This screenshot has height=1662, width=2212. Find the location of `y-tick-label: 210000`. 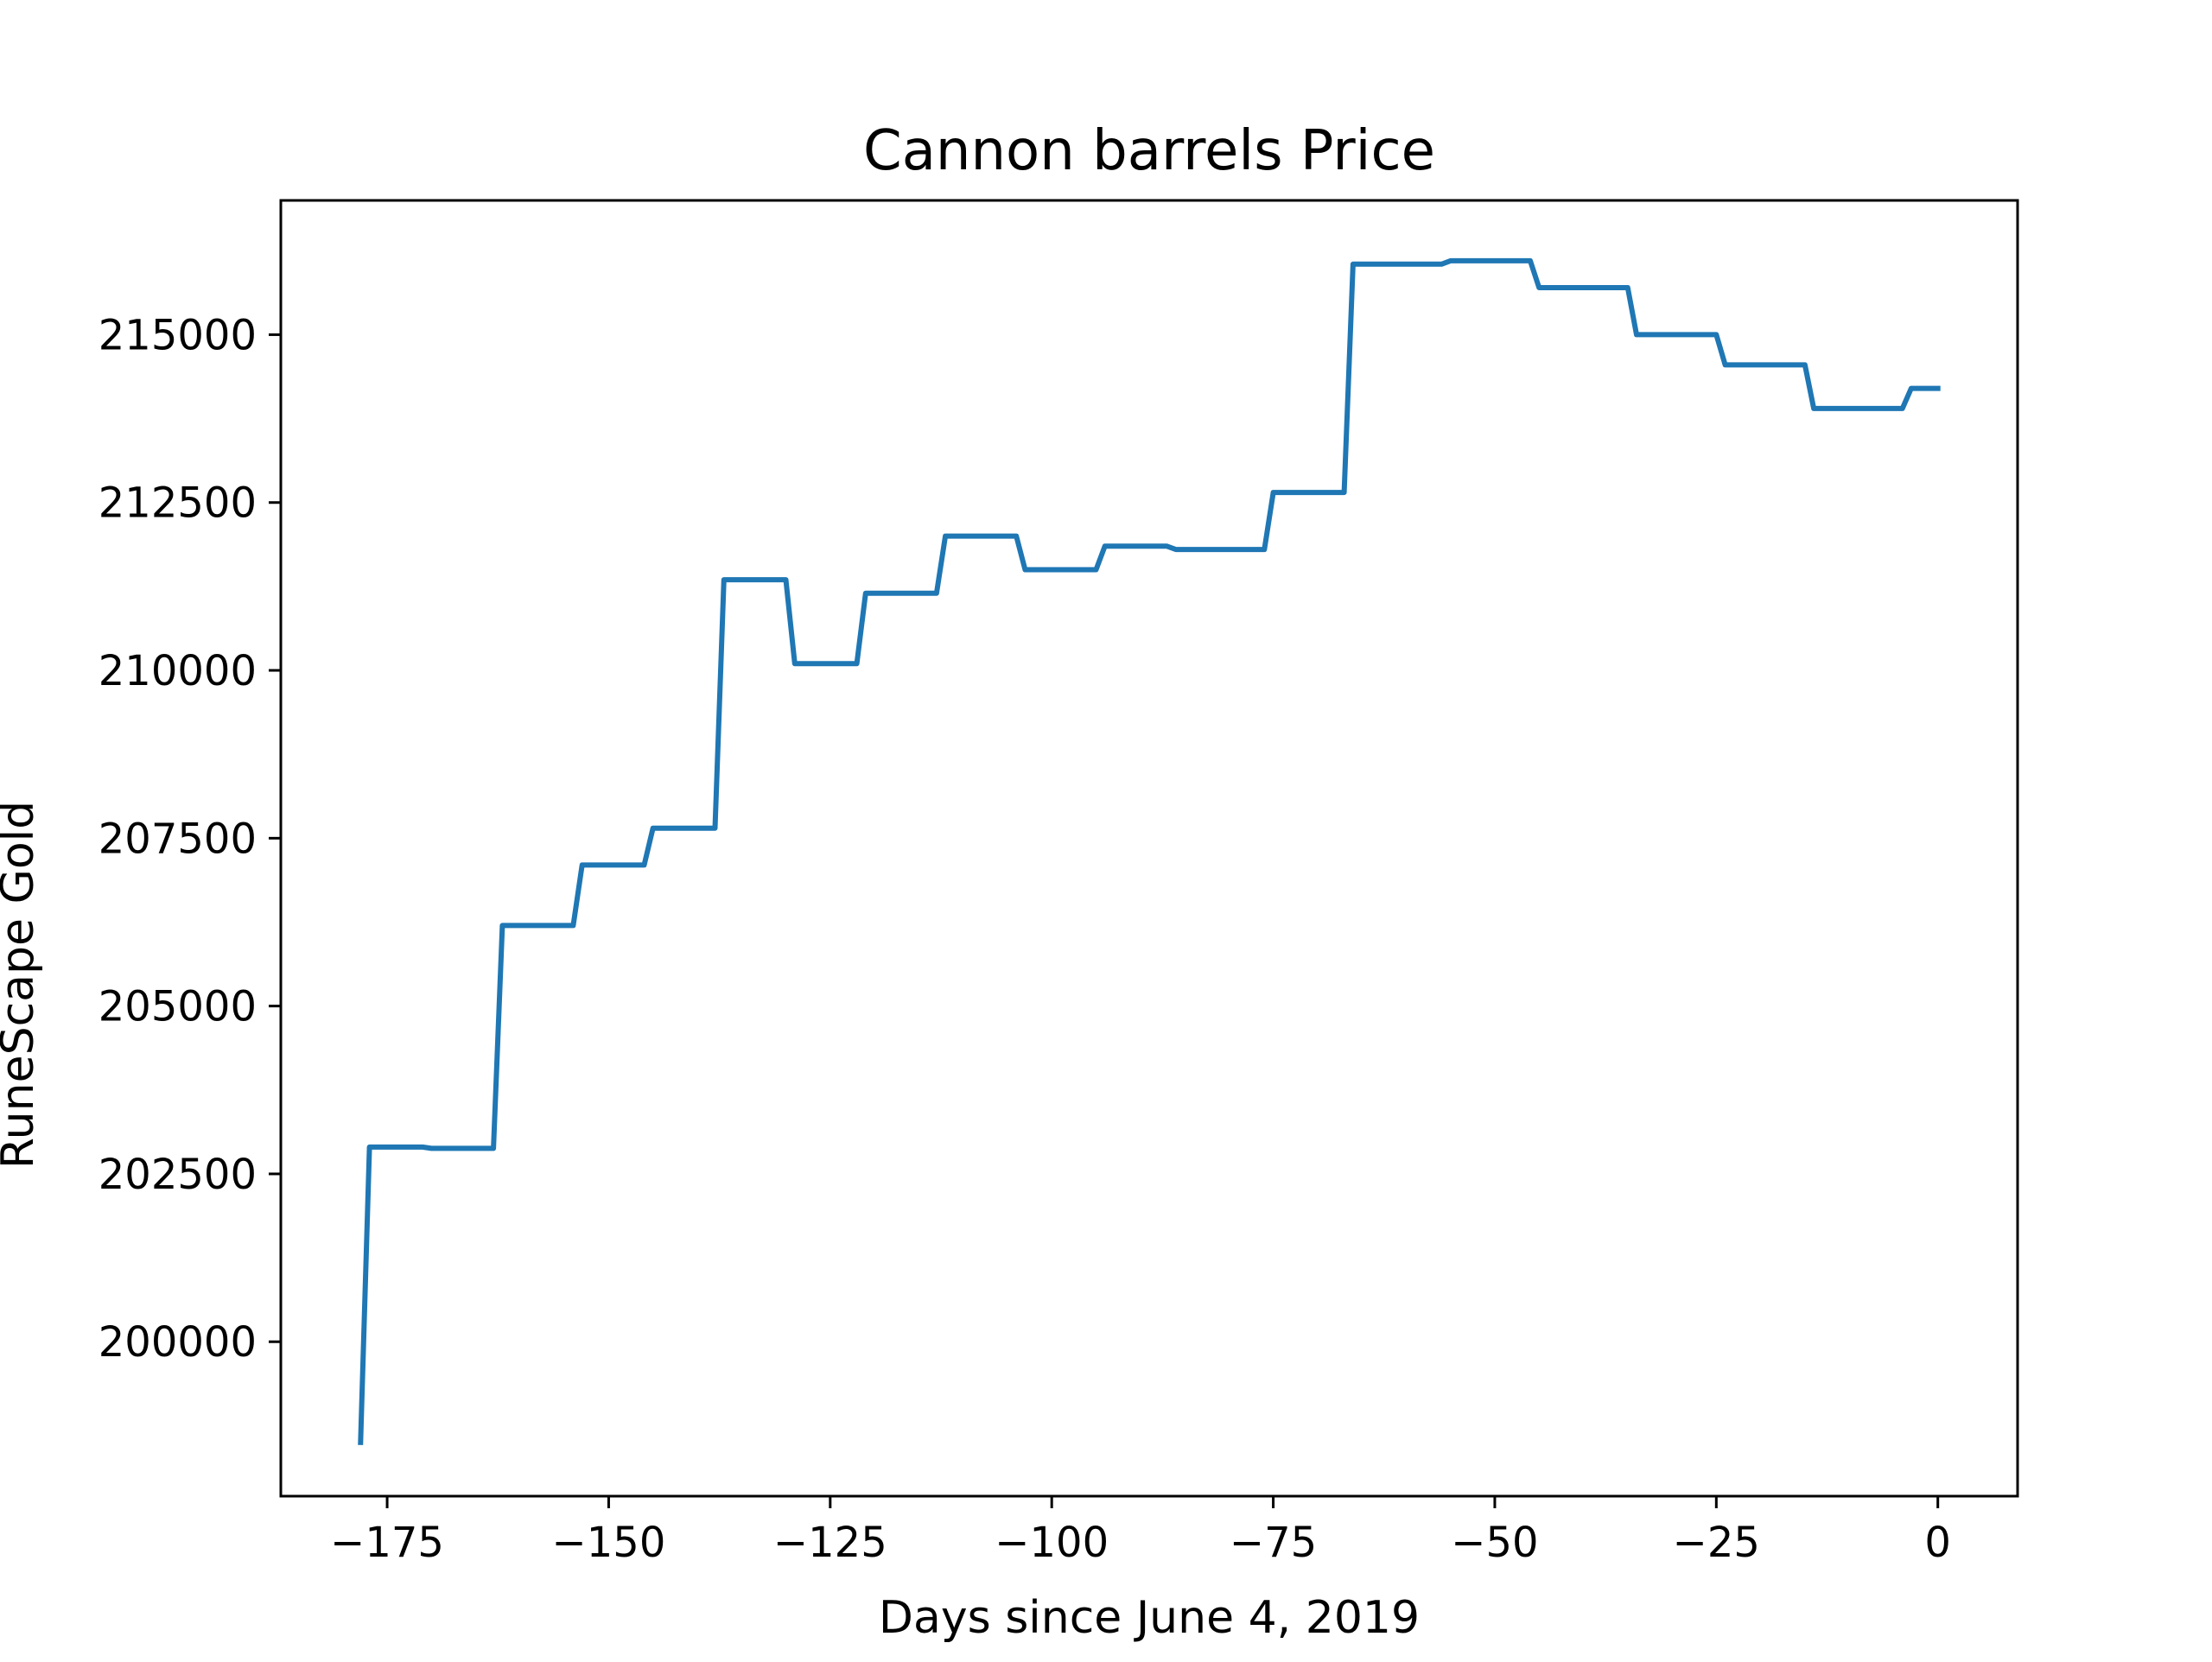

y-tick-label: 210000 is located at coordinates (178, 671).